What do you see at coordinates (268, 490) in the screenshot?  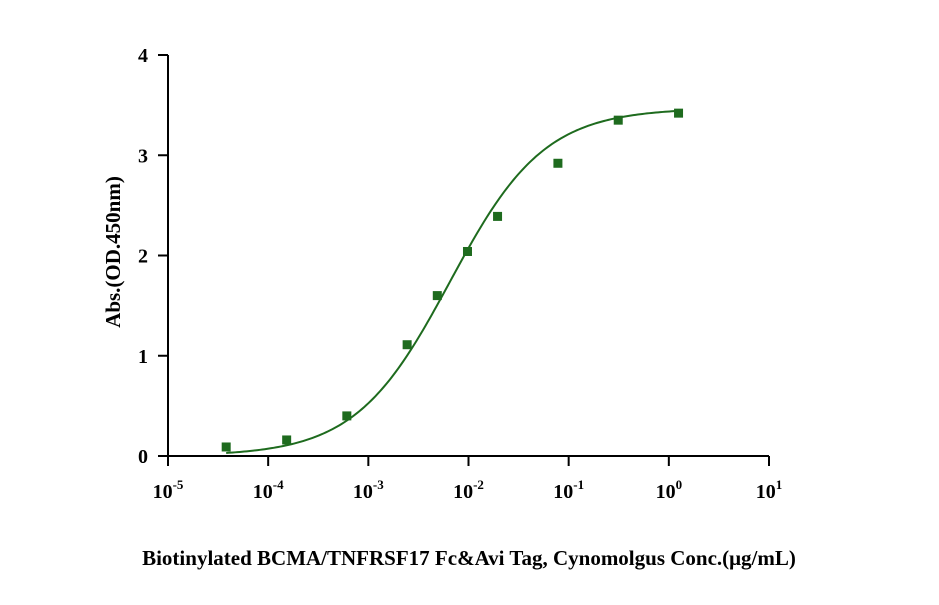 I see `x-tick-label: 10⁻⁴` at bounding box center [268, 490].